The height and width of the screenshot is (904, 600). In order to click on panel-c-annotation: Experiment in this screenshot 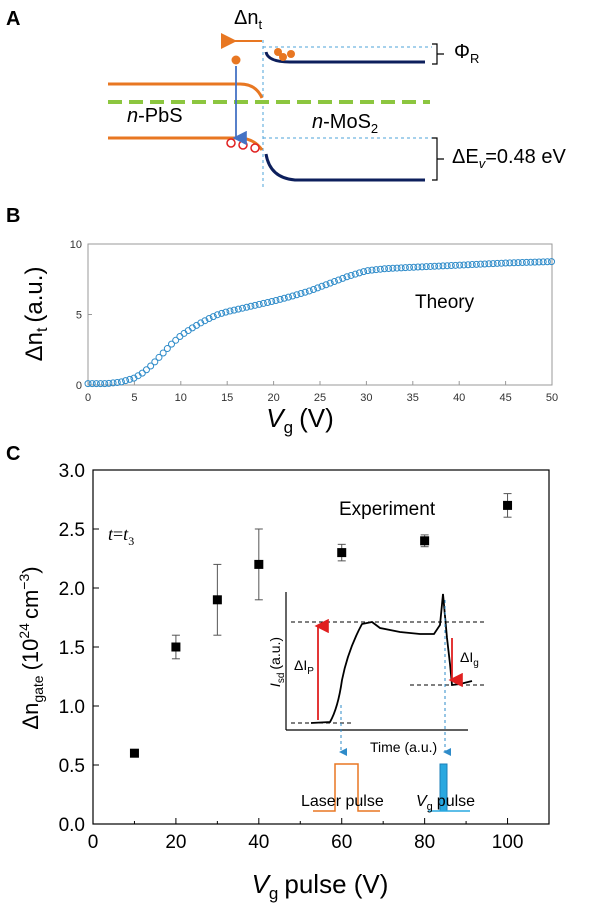, I will do `click(387, 509)`.